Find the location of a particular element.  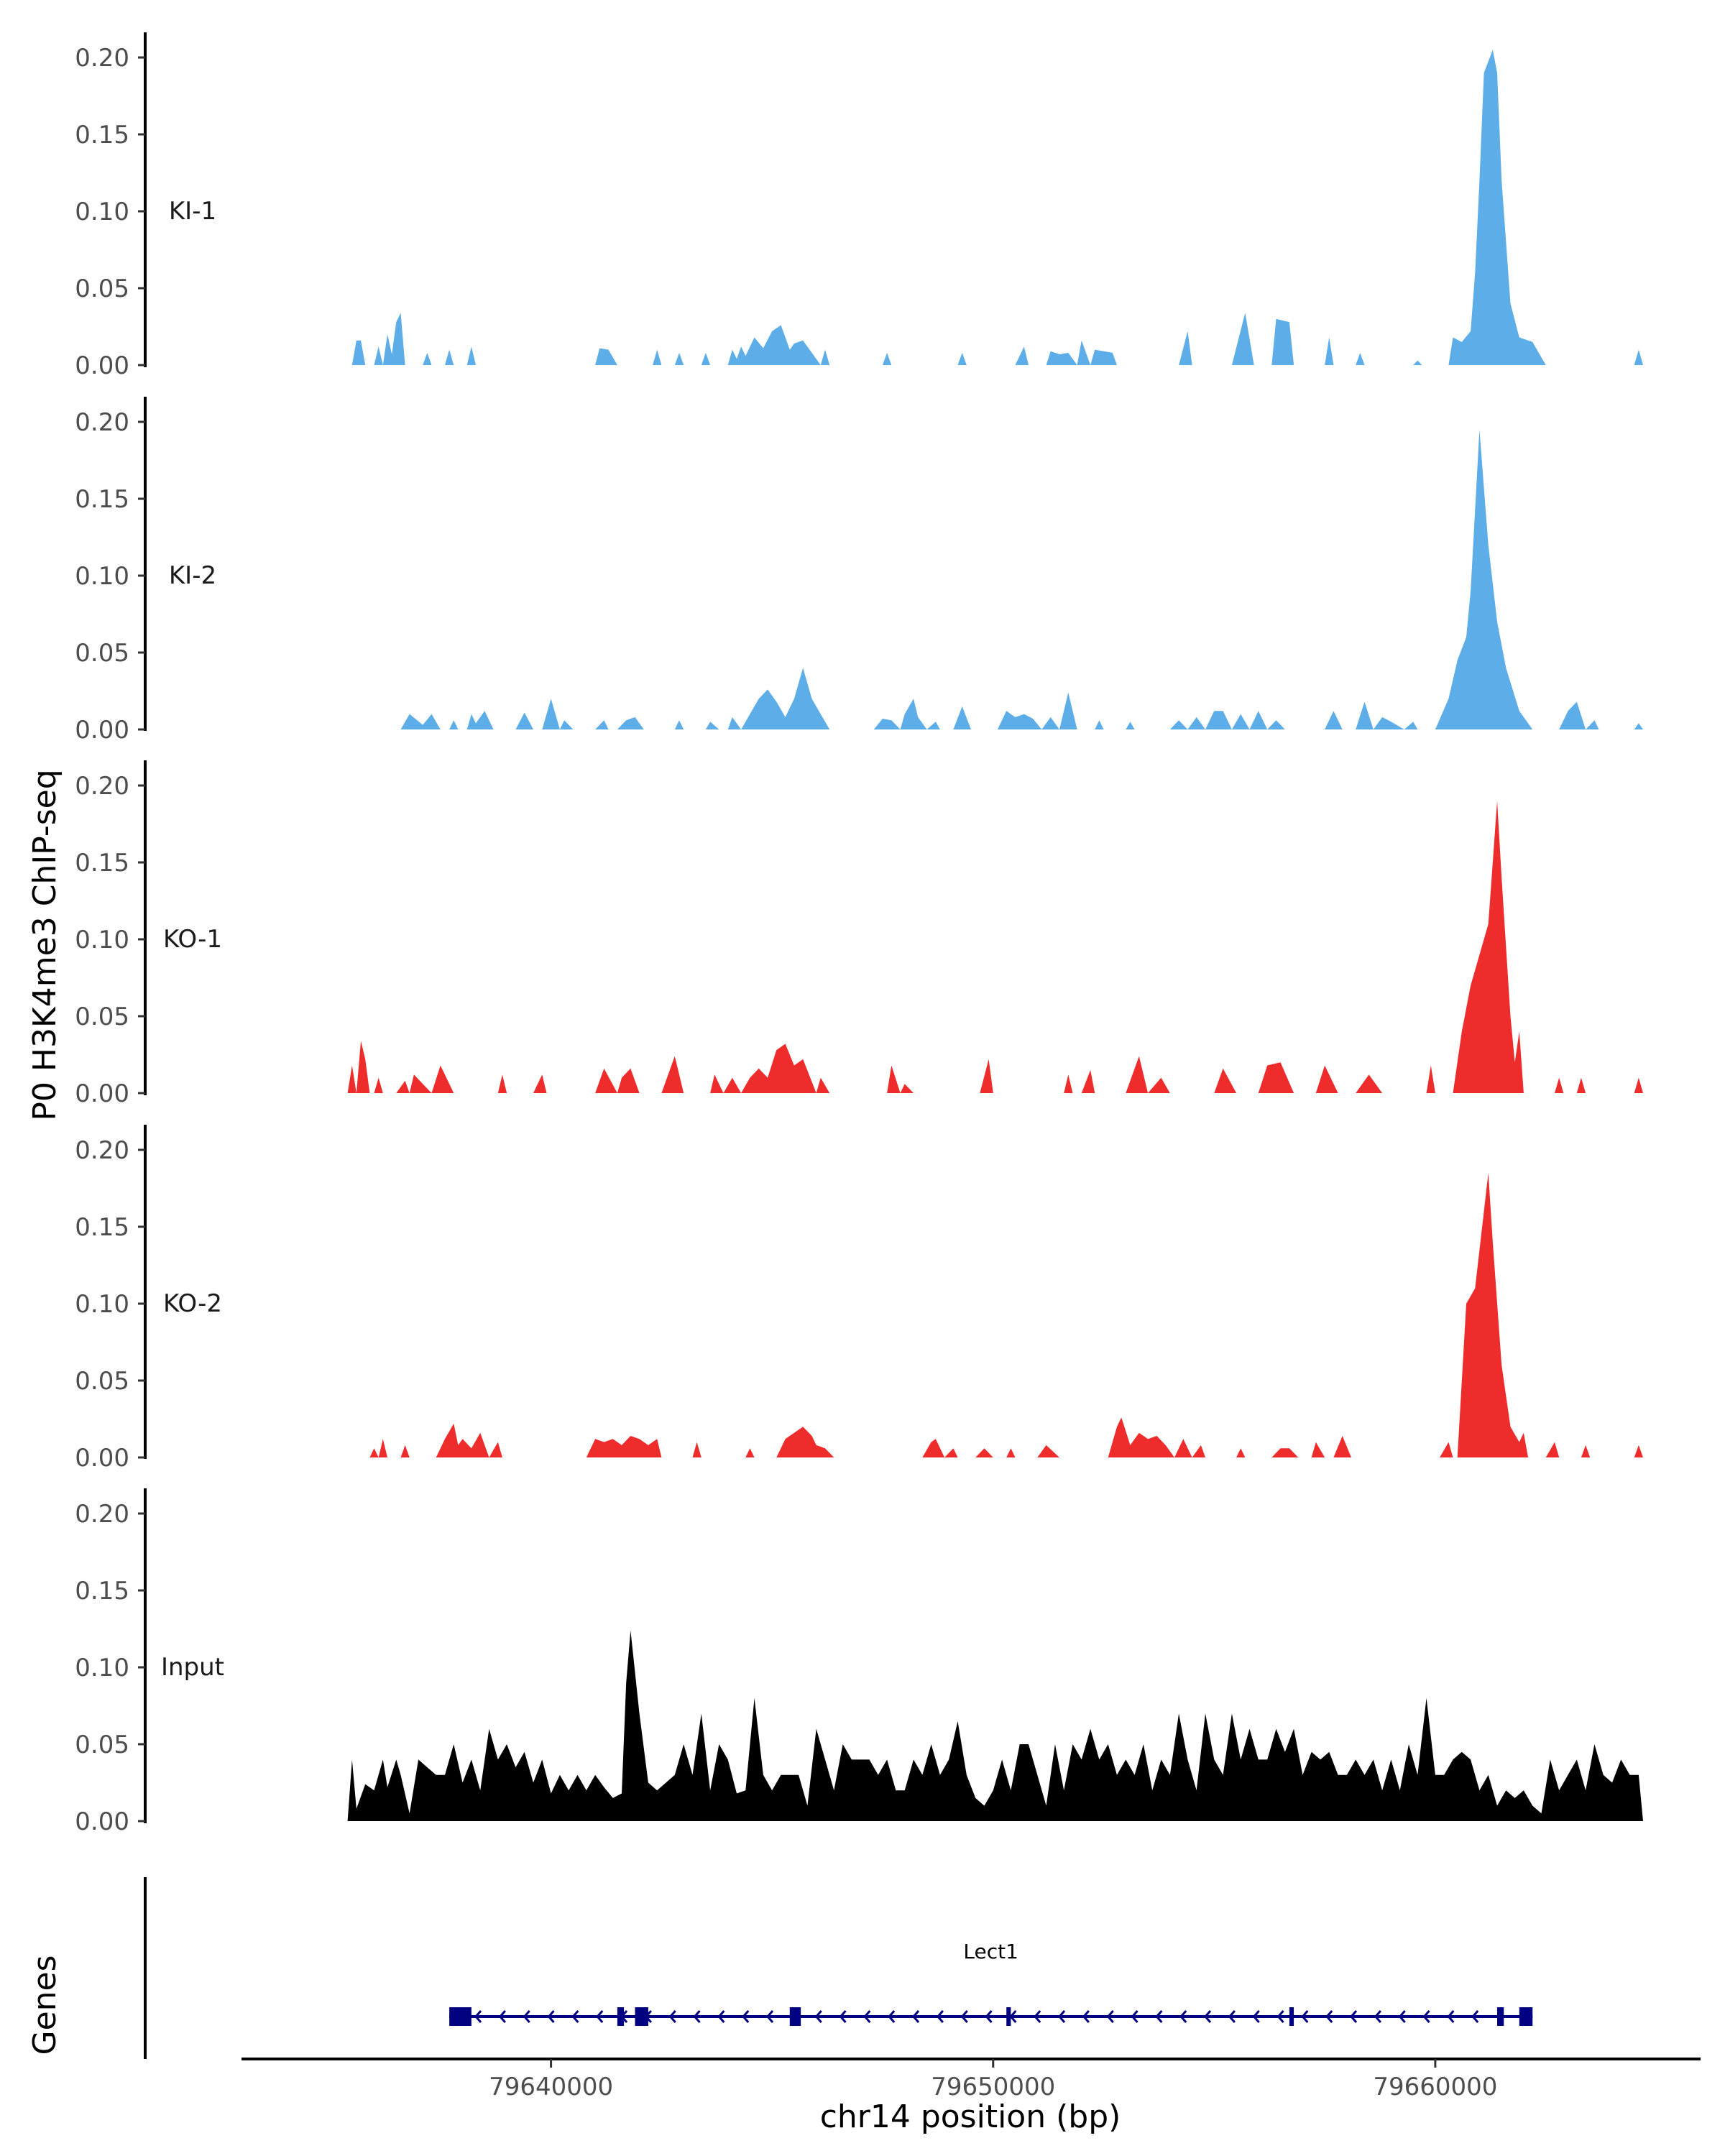

y-axis-title: P0 H3K4me3 ChIP-seq is located at coordinates (45, 944).